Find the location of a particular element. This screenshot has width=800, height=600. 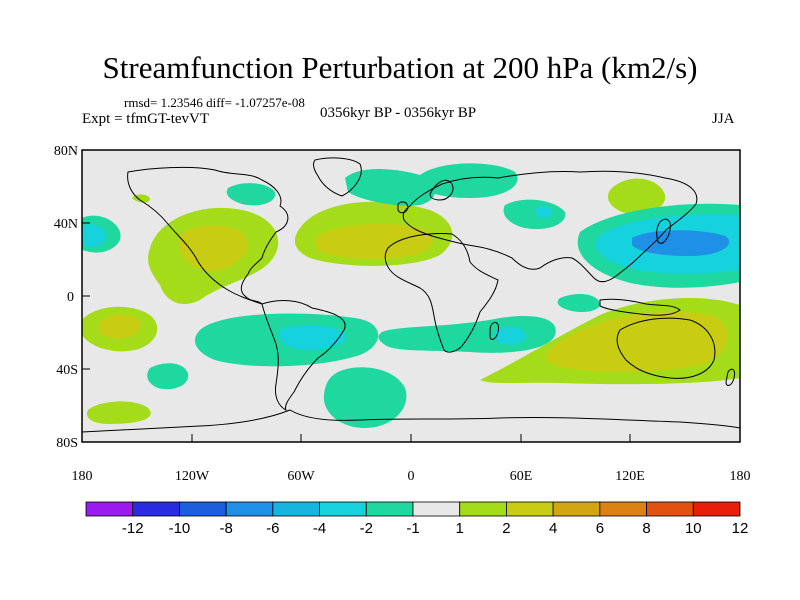

contour-pos-mid-australia is located at coordinates (637, 341).